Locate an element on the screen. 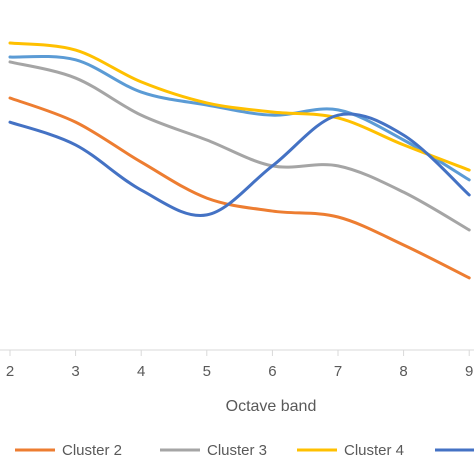 This screenshot has width=474, height=474. x-tick-label: 6 is located at coordinates (272, 371).